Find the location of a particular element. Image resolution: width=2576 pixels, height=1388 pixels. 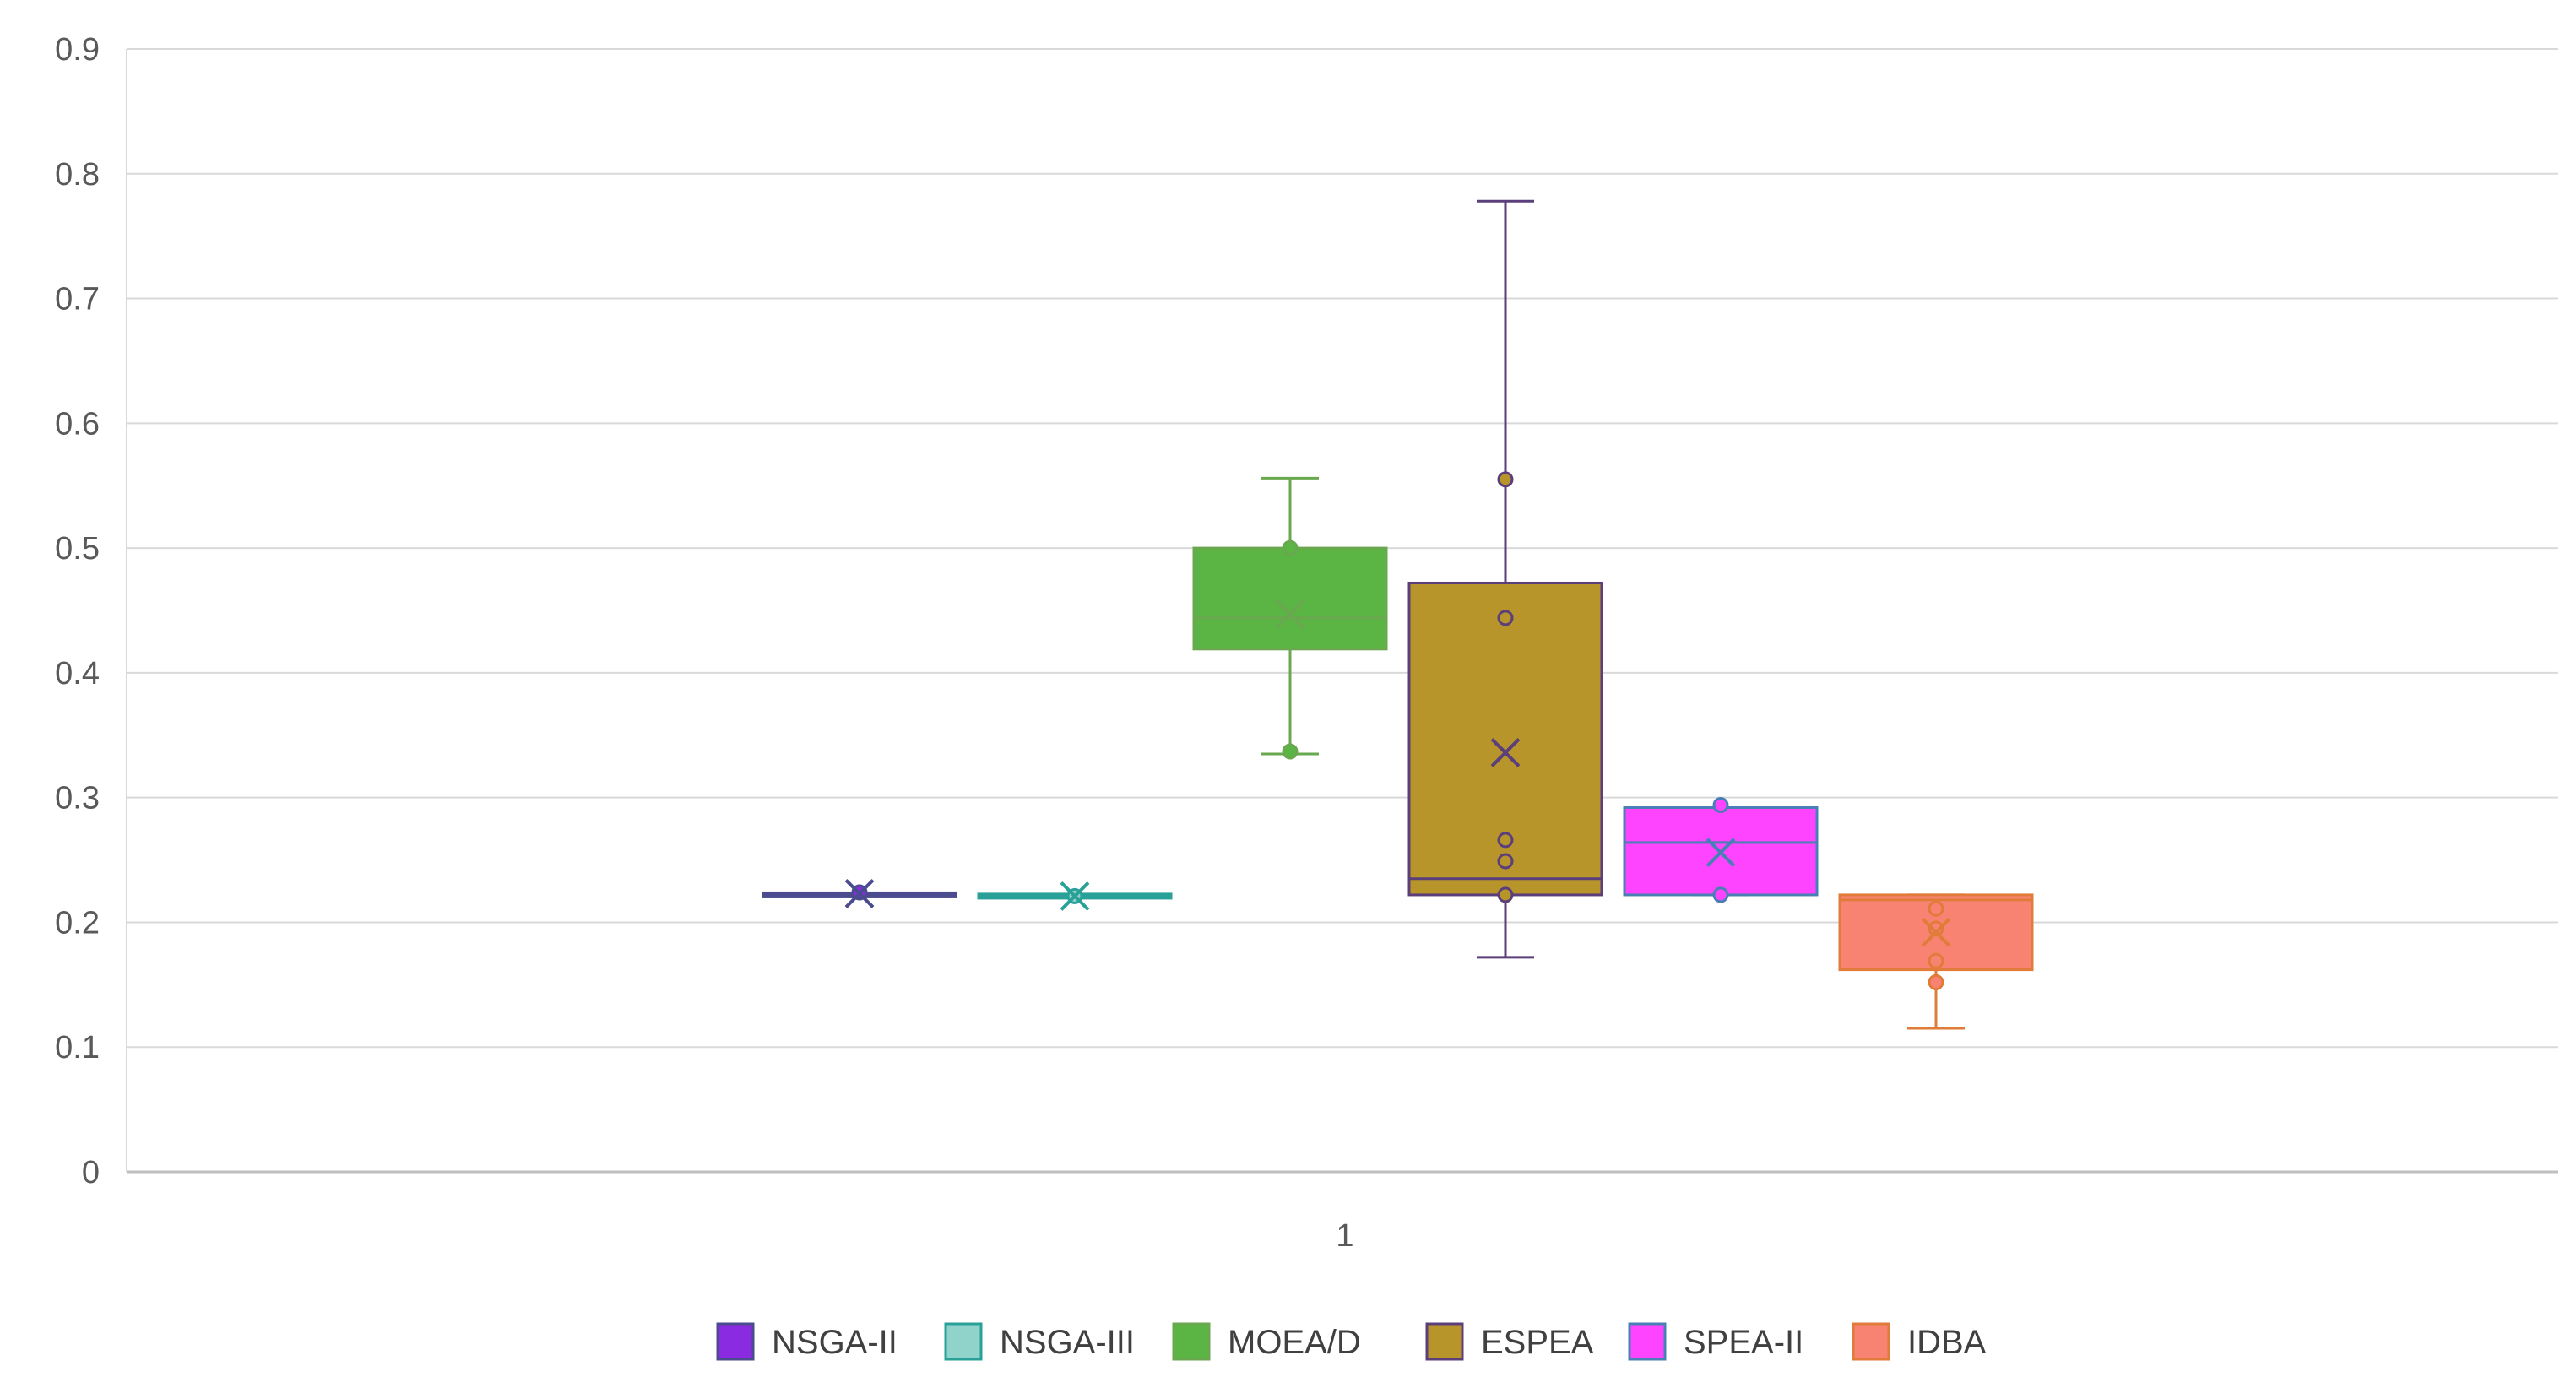

y-tick-label: 0.1 is located at coordinates (78, 1047).